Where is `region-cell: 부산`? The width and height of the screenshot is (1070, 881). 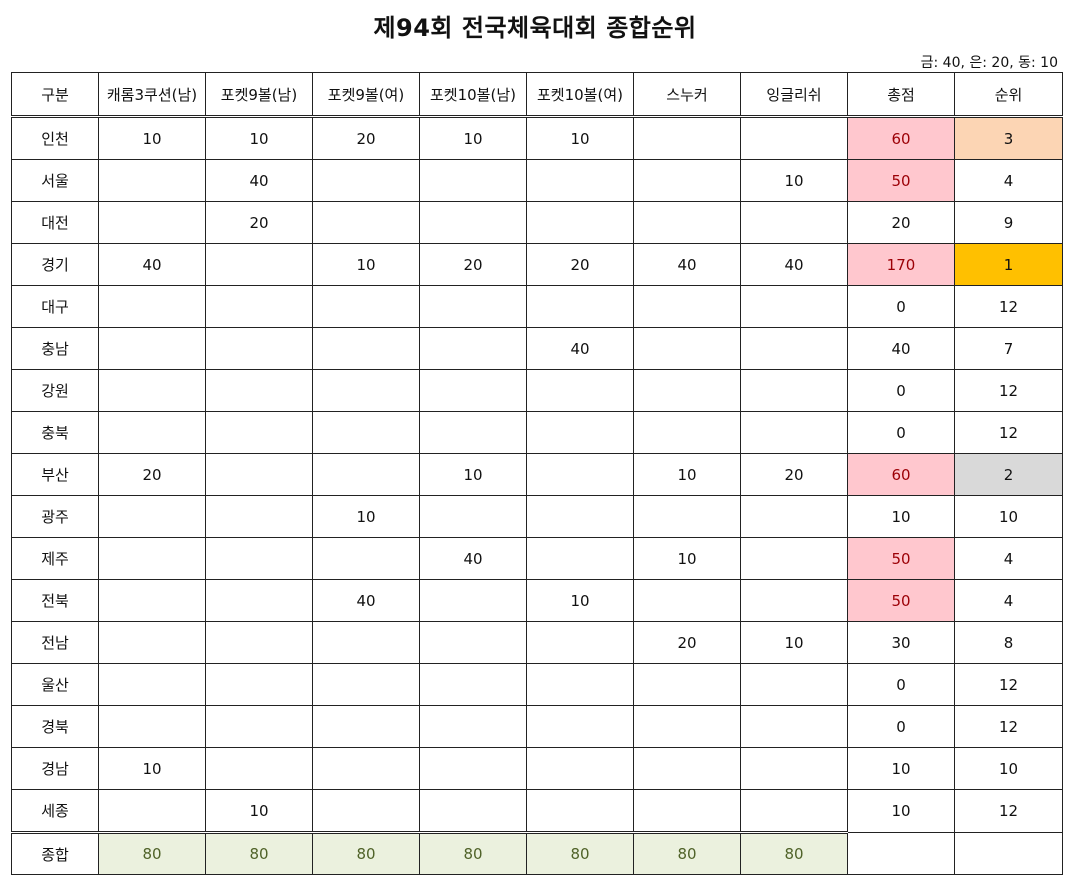 region-cell: 부산 is located at coordinates (55, 474).